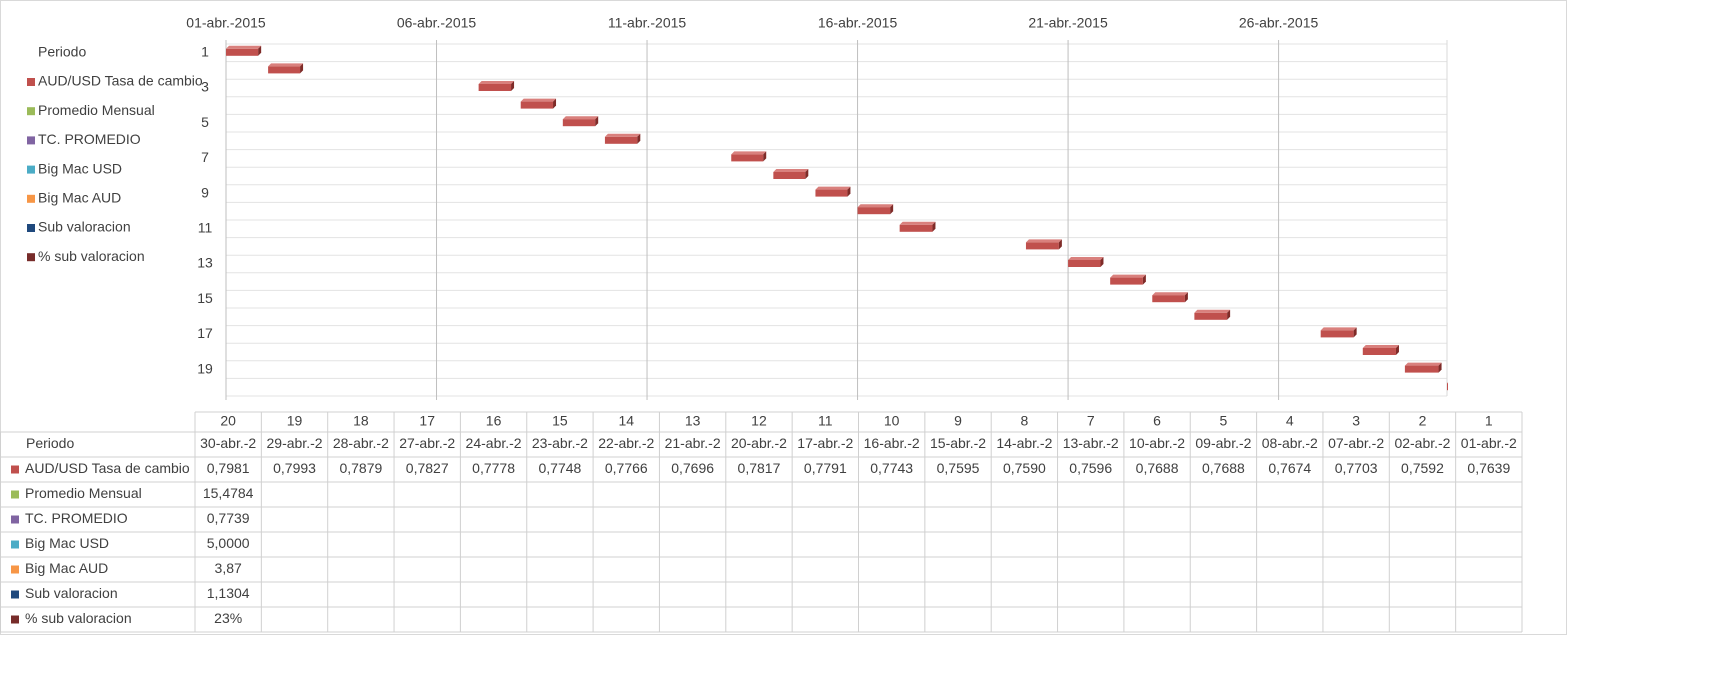 The image size is (1709, 696). What do you see at coordinates (626, 468) in the screenshot?
I see `table-cell: 0,7766` at bounding box center [626, 468].